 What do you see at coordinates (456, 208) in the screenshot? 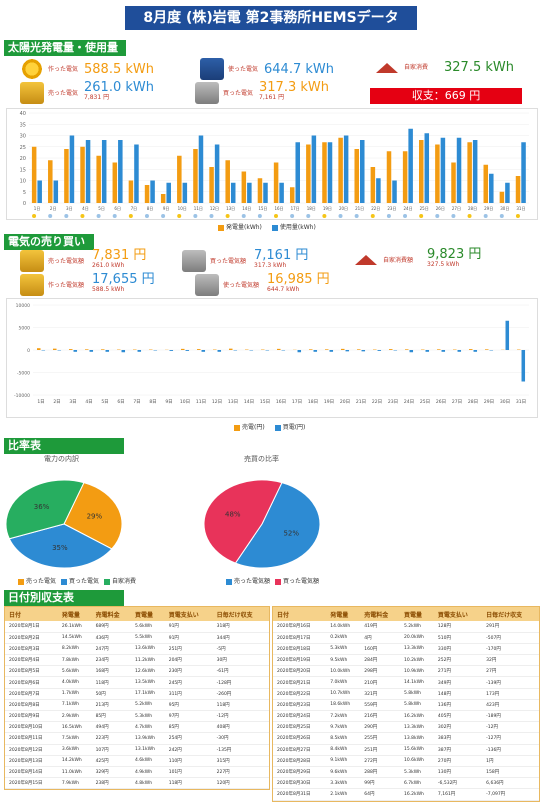
I see `x-tick-label: 27日` at bounding box center [456, 208].